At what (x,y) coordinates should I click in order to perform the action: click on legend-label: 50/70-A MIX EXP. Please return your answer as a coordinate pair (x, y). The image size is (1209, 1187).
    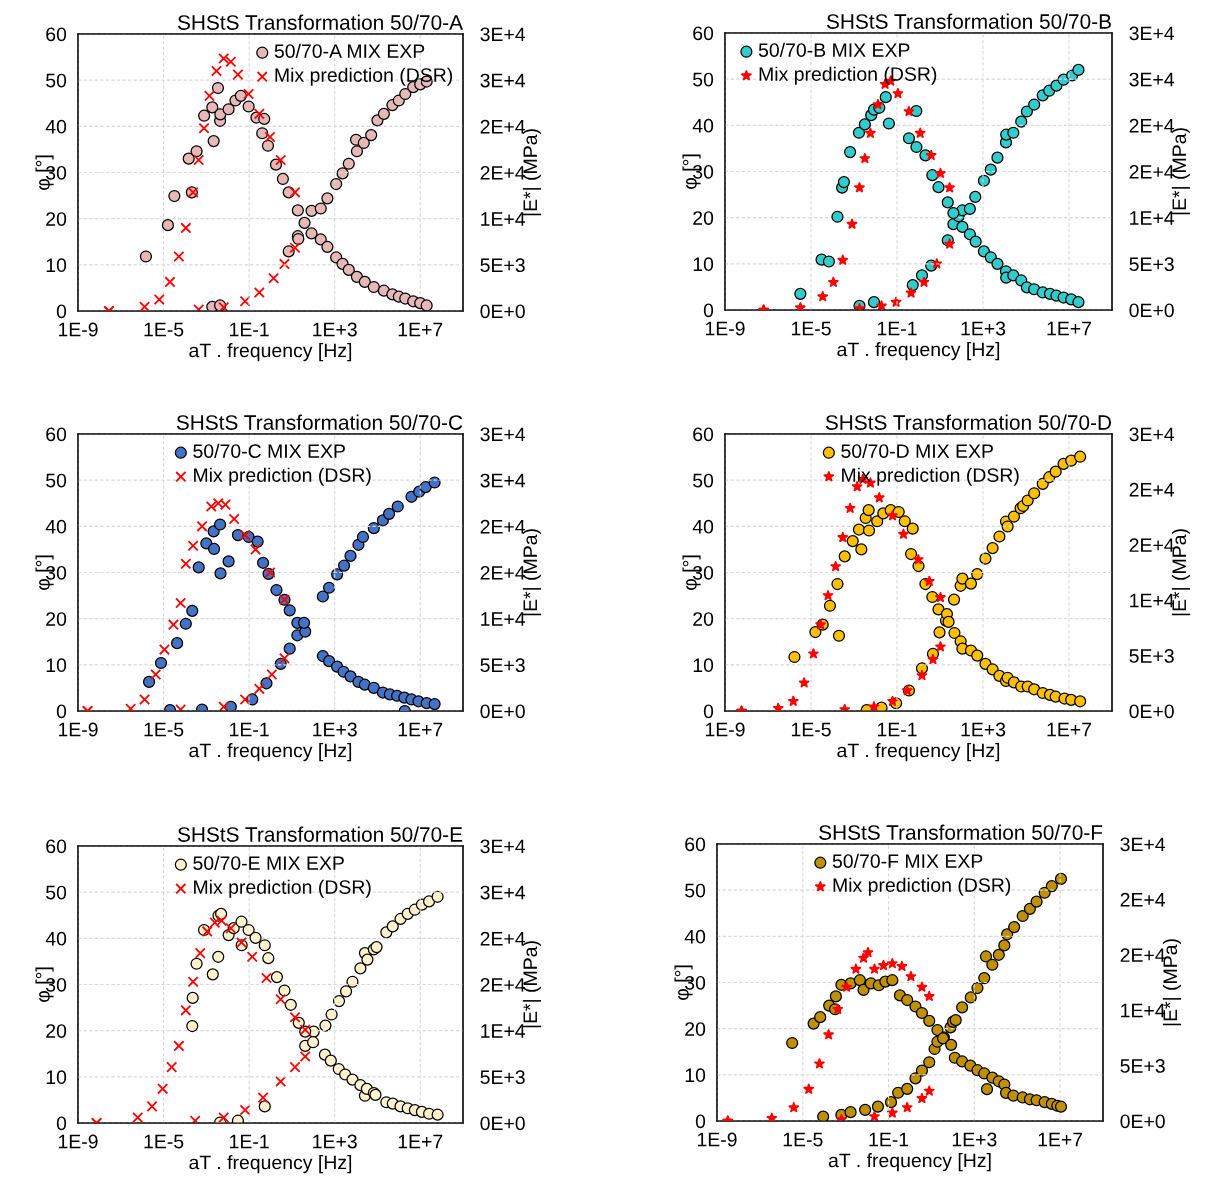
    Looking at the image, I should click on (349, 50).